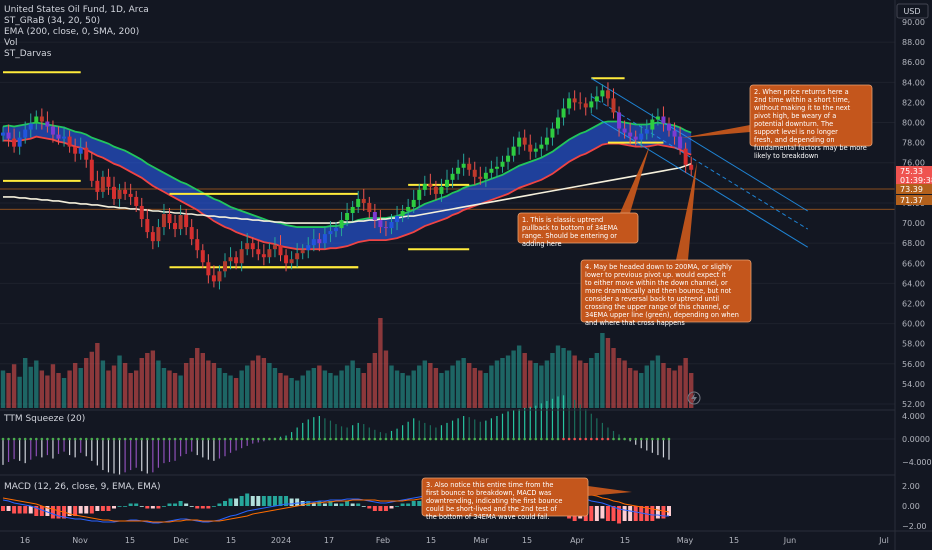 The height and width of the screenshot is (550, 932). What do you see at coordinates (912, 11) in the screenshot?
I see `currency-button` at bounding box center [912, 11].